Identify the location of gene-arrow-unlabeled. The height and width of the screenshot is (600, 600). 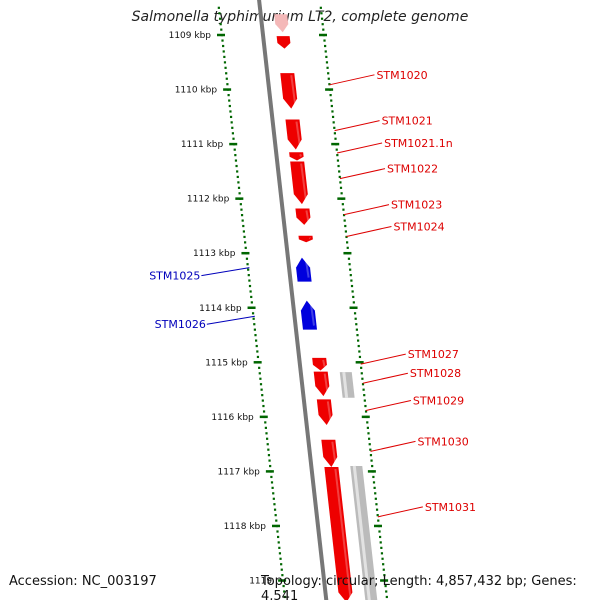
(281, 23).